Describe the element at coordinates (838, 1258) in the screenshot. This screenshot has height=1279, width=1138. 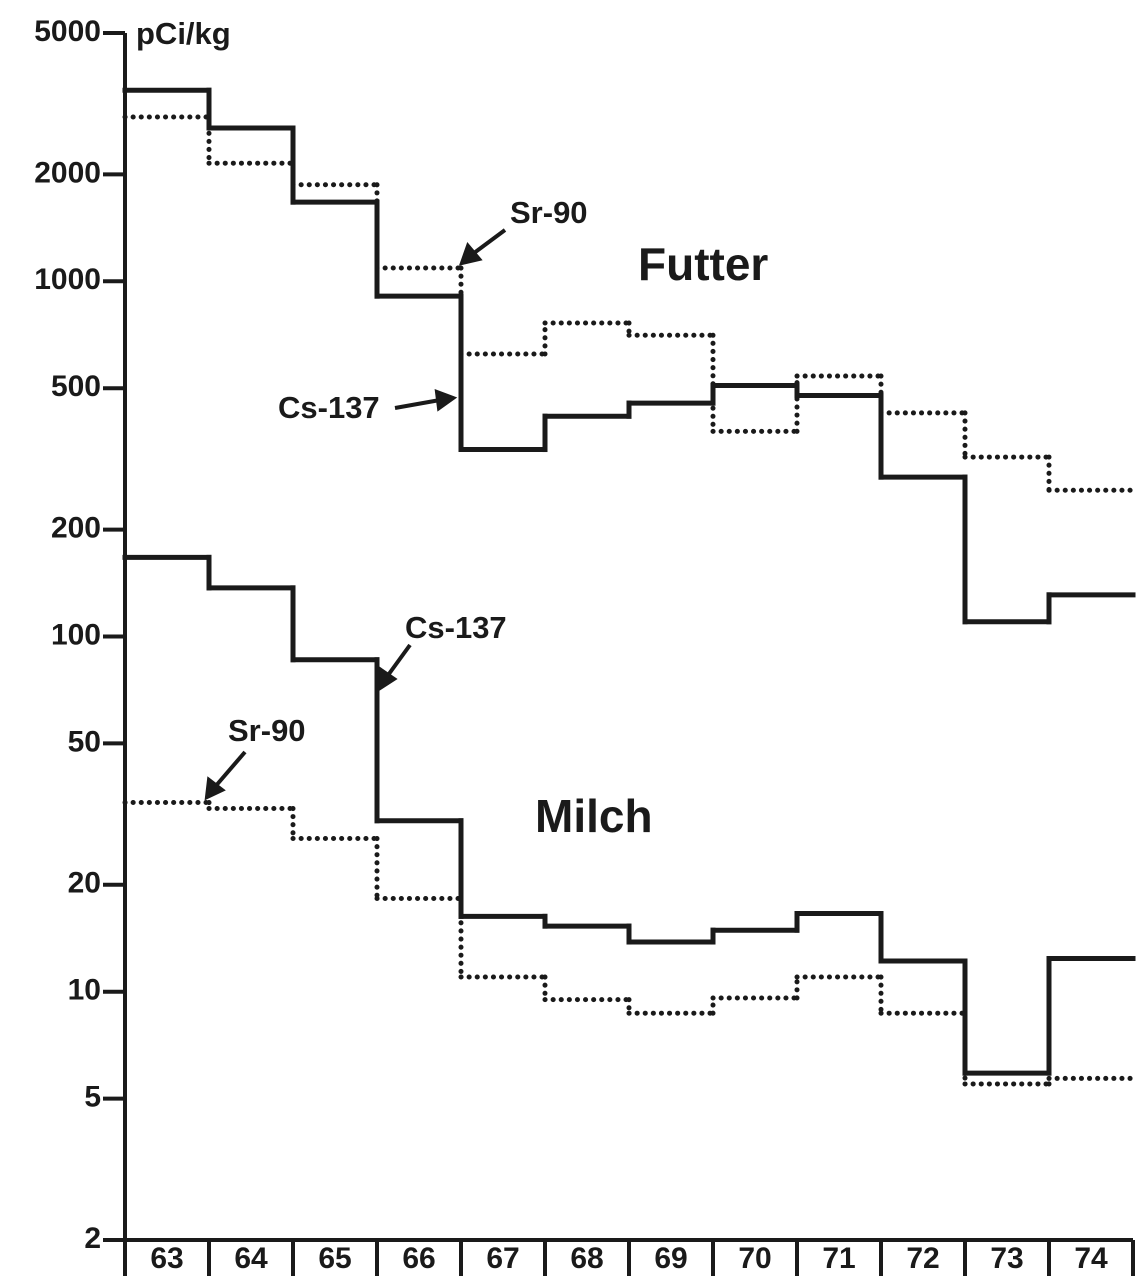
I see `x-tick-label: 71` at that location.